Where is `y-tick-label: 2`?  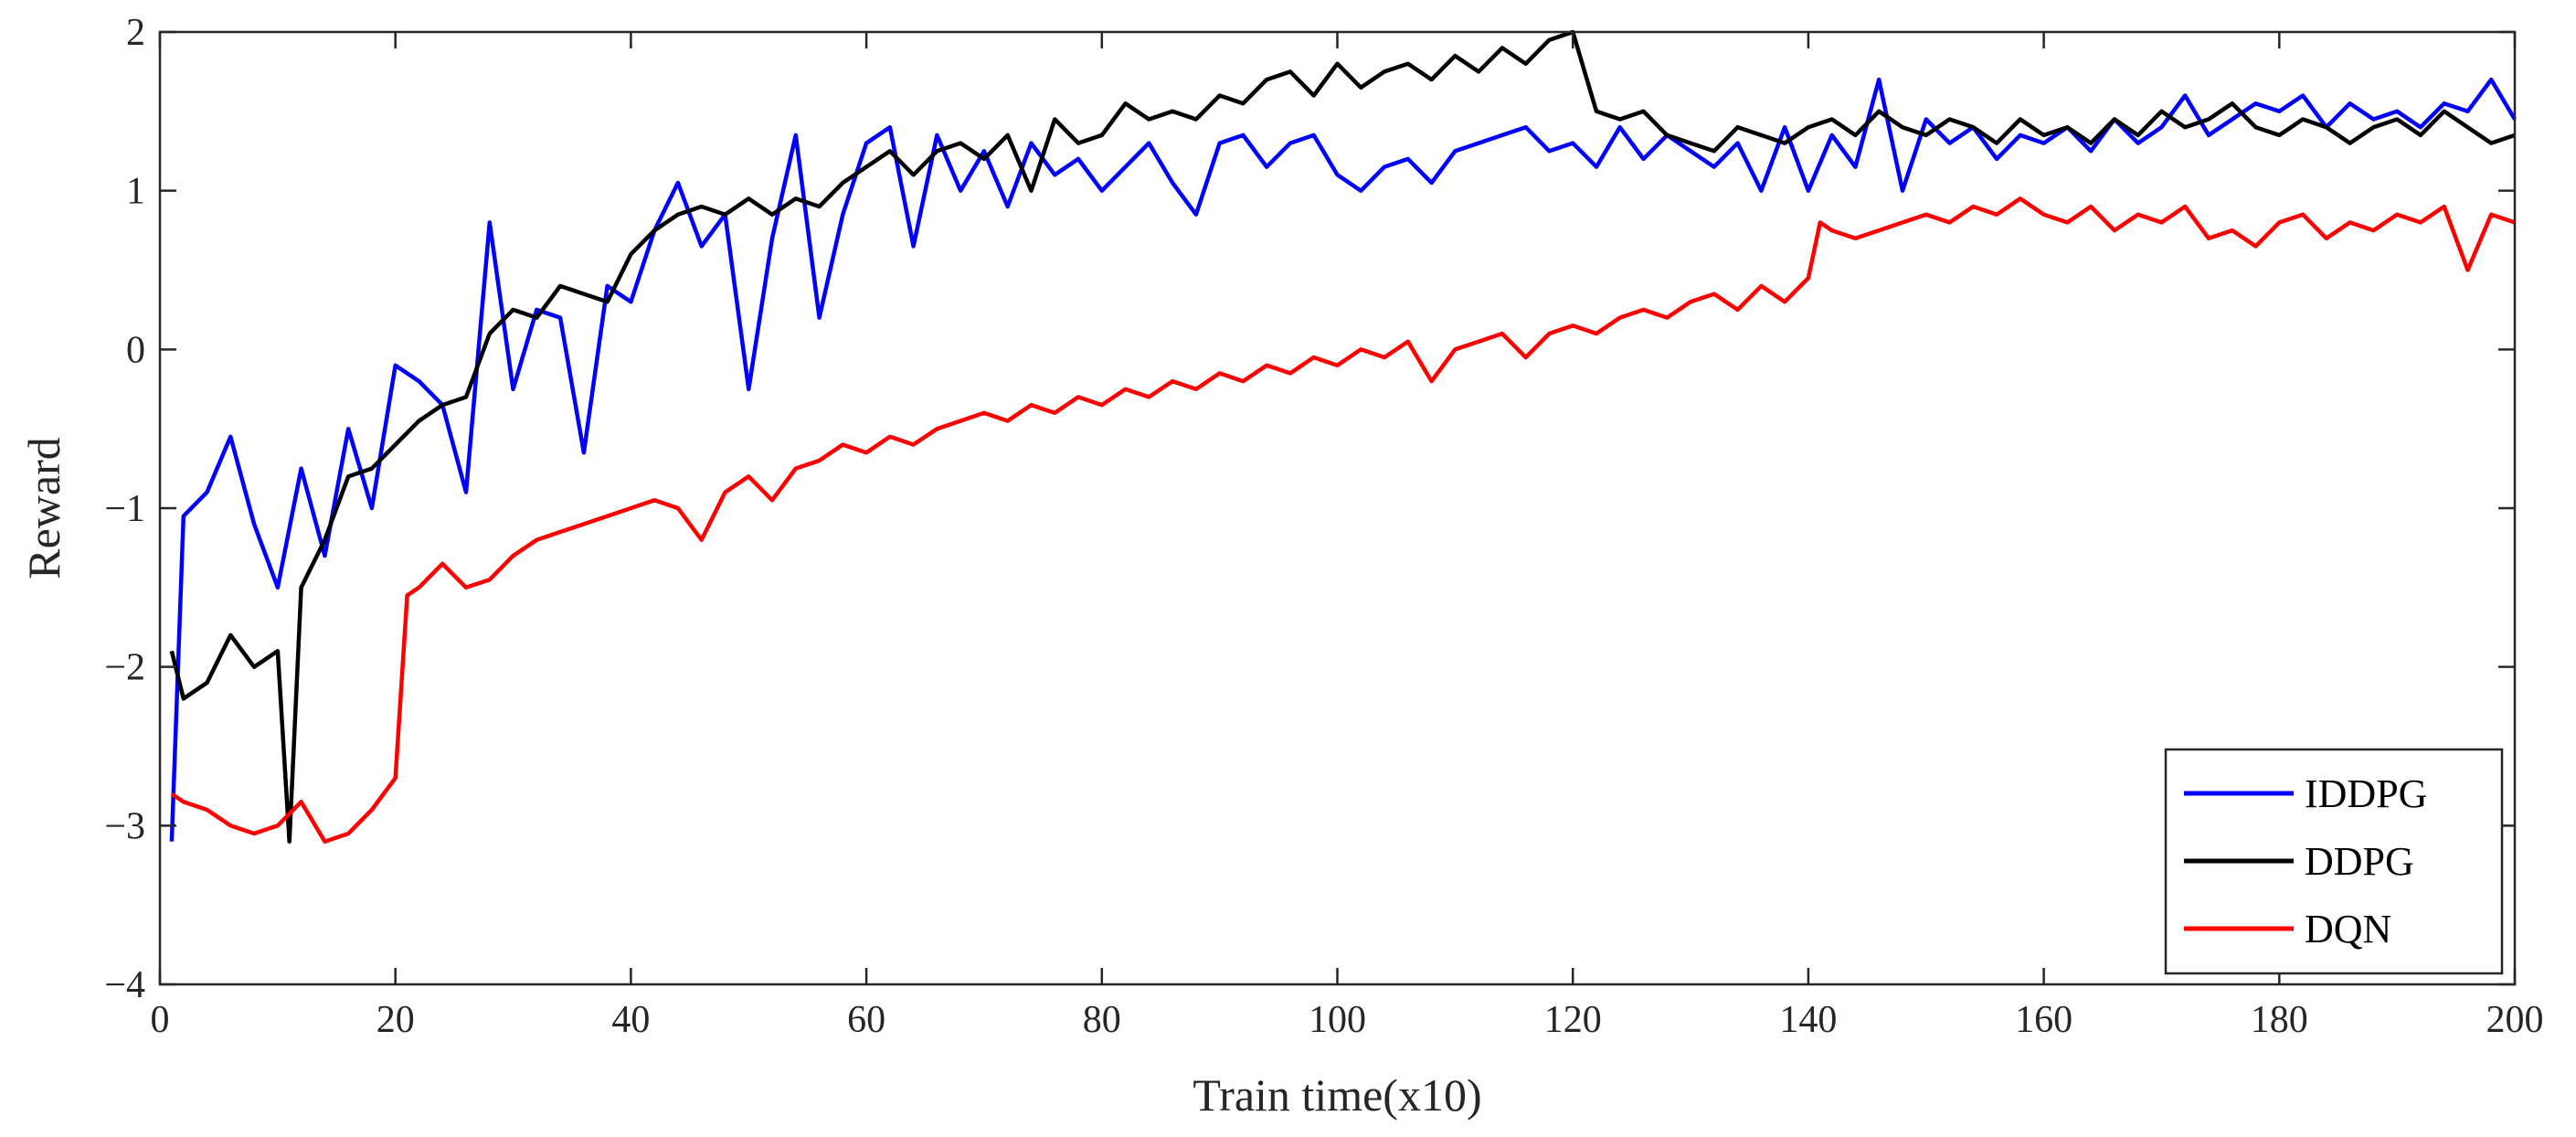
y-tick-label: 2 is located at coordinates (135, 33).